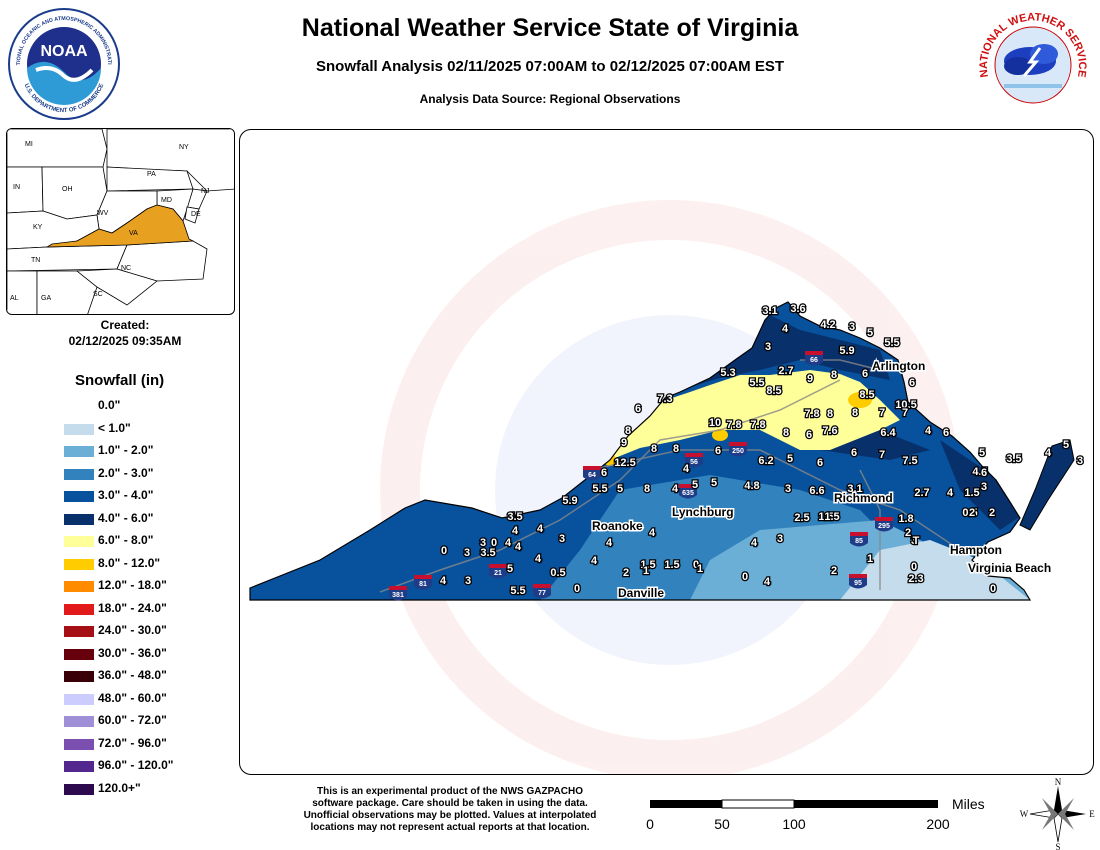 This screenshot has width=1100, height=850. Describe the element at coordinates (16, 187) in the screenshot. I see `inset-label: IN` at that location.